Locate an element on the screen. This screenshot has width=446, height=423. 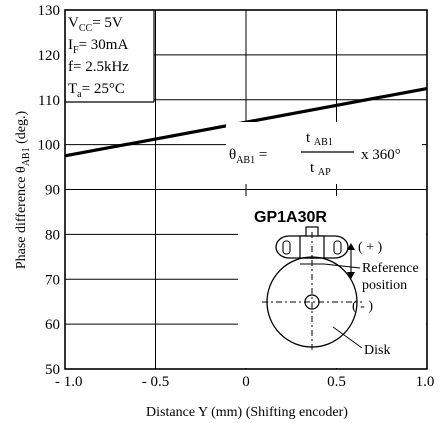
condition-line: Ta= 25°C is located at coordinates (96, 90).